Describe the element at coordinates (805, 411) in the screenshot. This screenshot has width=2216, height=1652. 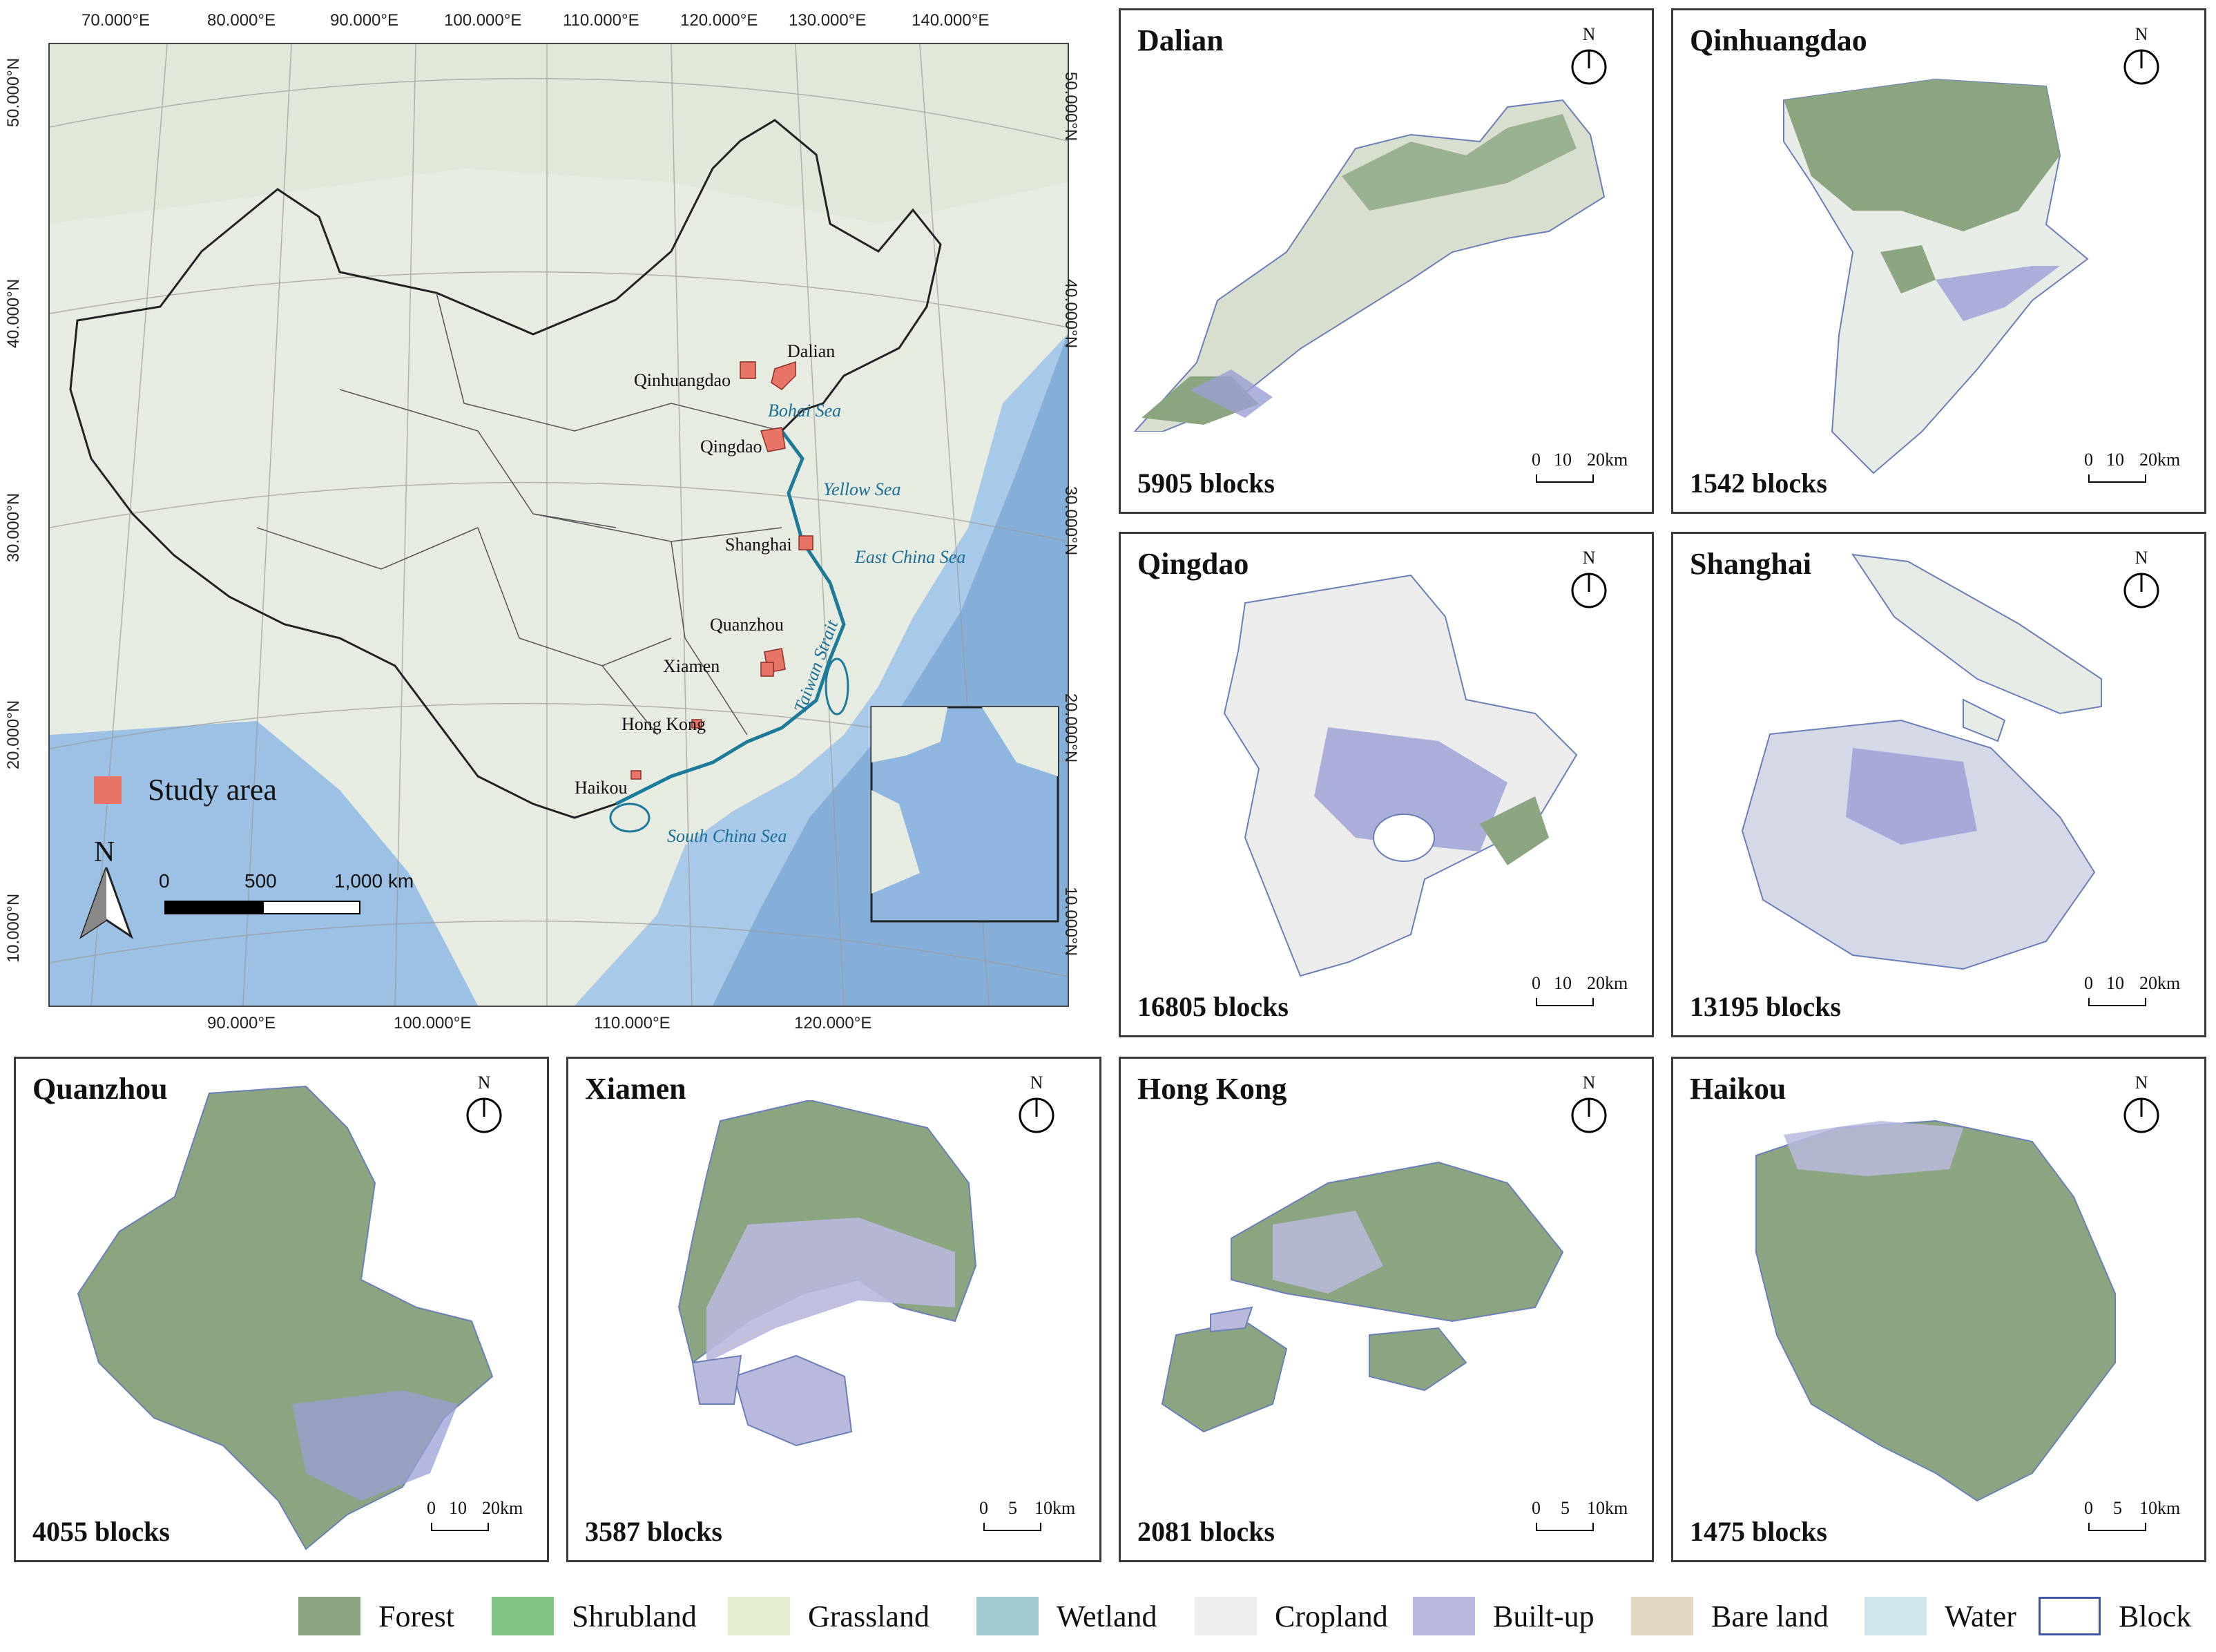
I see `sea-label-bohai: Bohai Sea` at that location.